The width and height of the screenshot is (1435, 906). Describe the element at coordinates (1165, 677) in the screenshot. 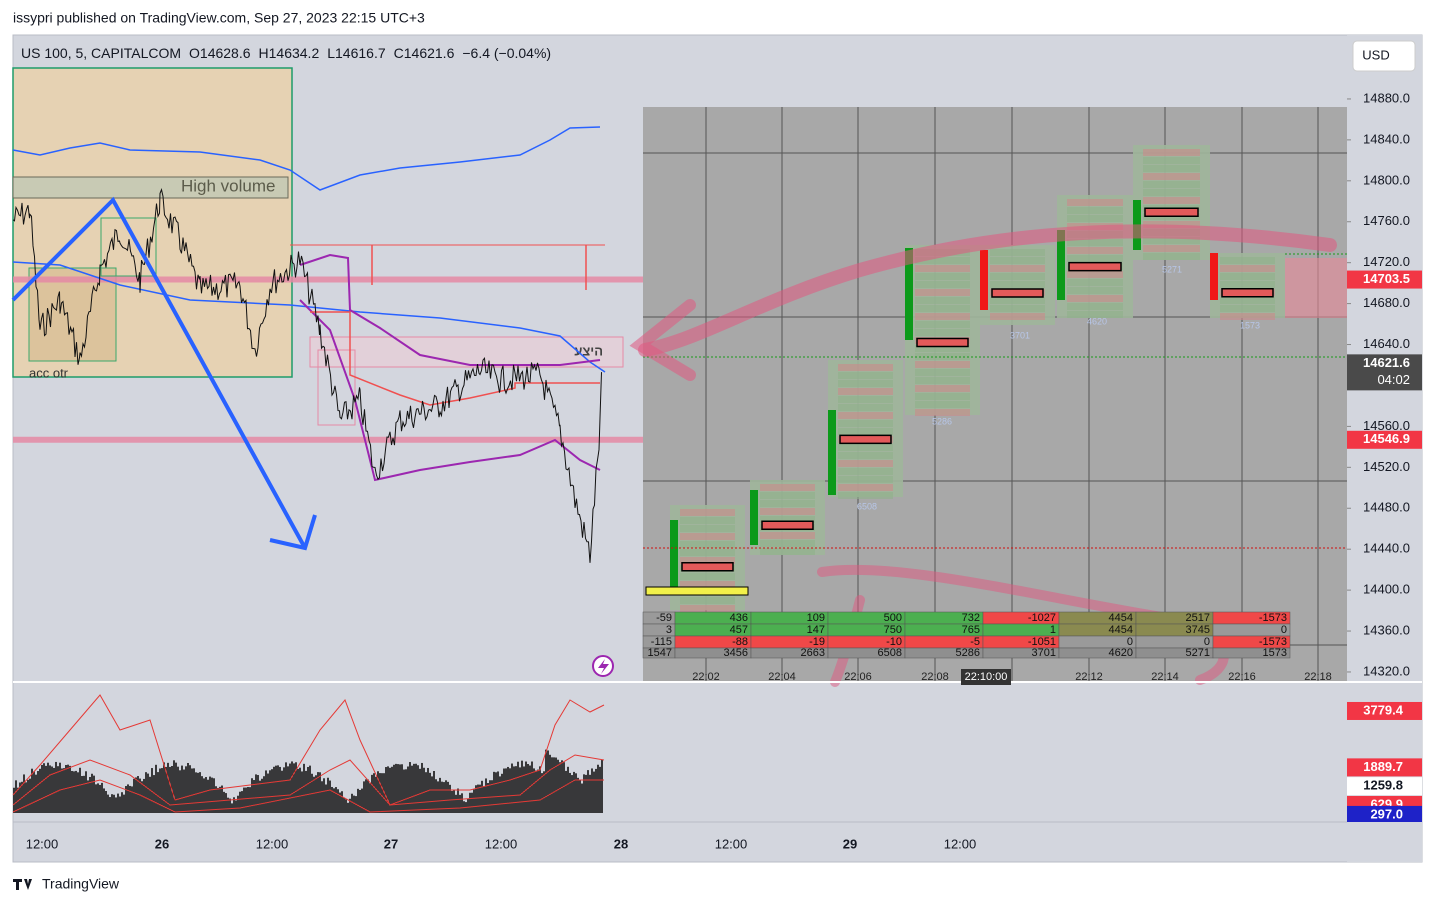

I see `fp-time-label: 22:14` at that location.